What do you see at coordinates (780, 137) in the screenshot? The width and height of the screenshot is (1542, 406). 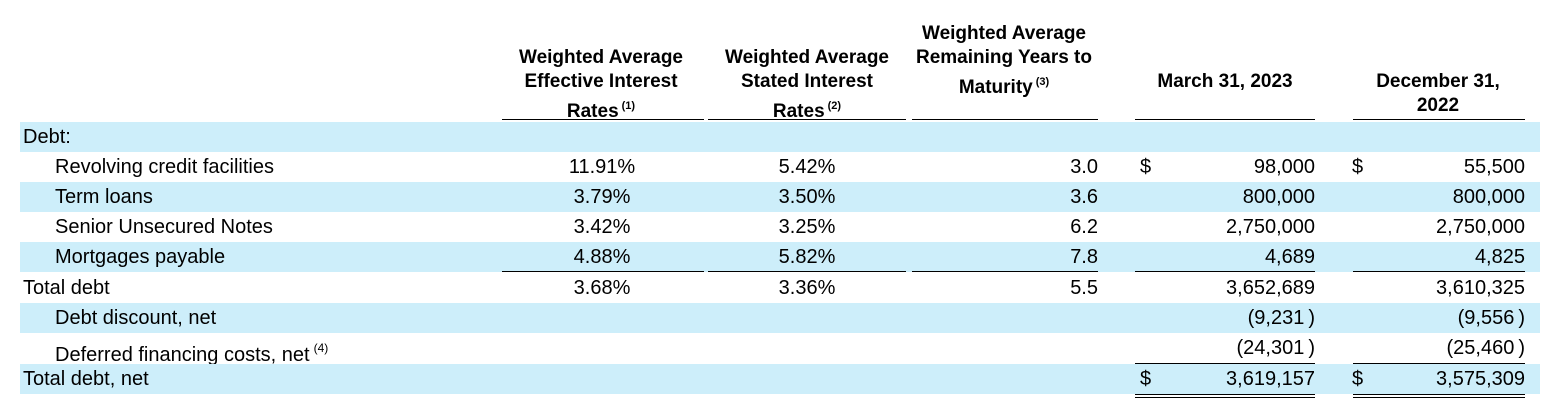 I see `table-row: Debt:` at bounding box center [780, 137].